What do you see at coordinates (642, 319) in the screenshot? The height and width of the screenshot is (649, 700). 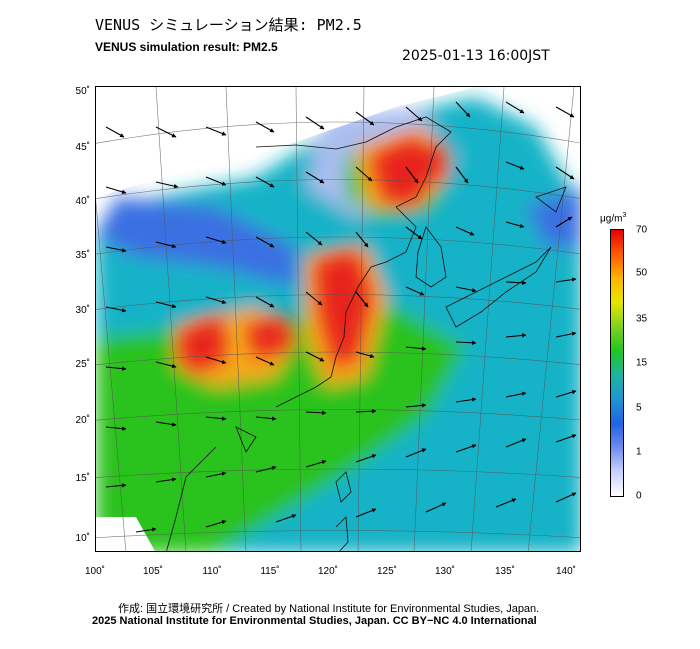 I see `colorbar-tick-35: 35` at bounding box center [642, 319].